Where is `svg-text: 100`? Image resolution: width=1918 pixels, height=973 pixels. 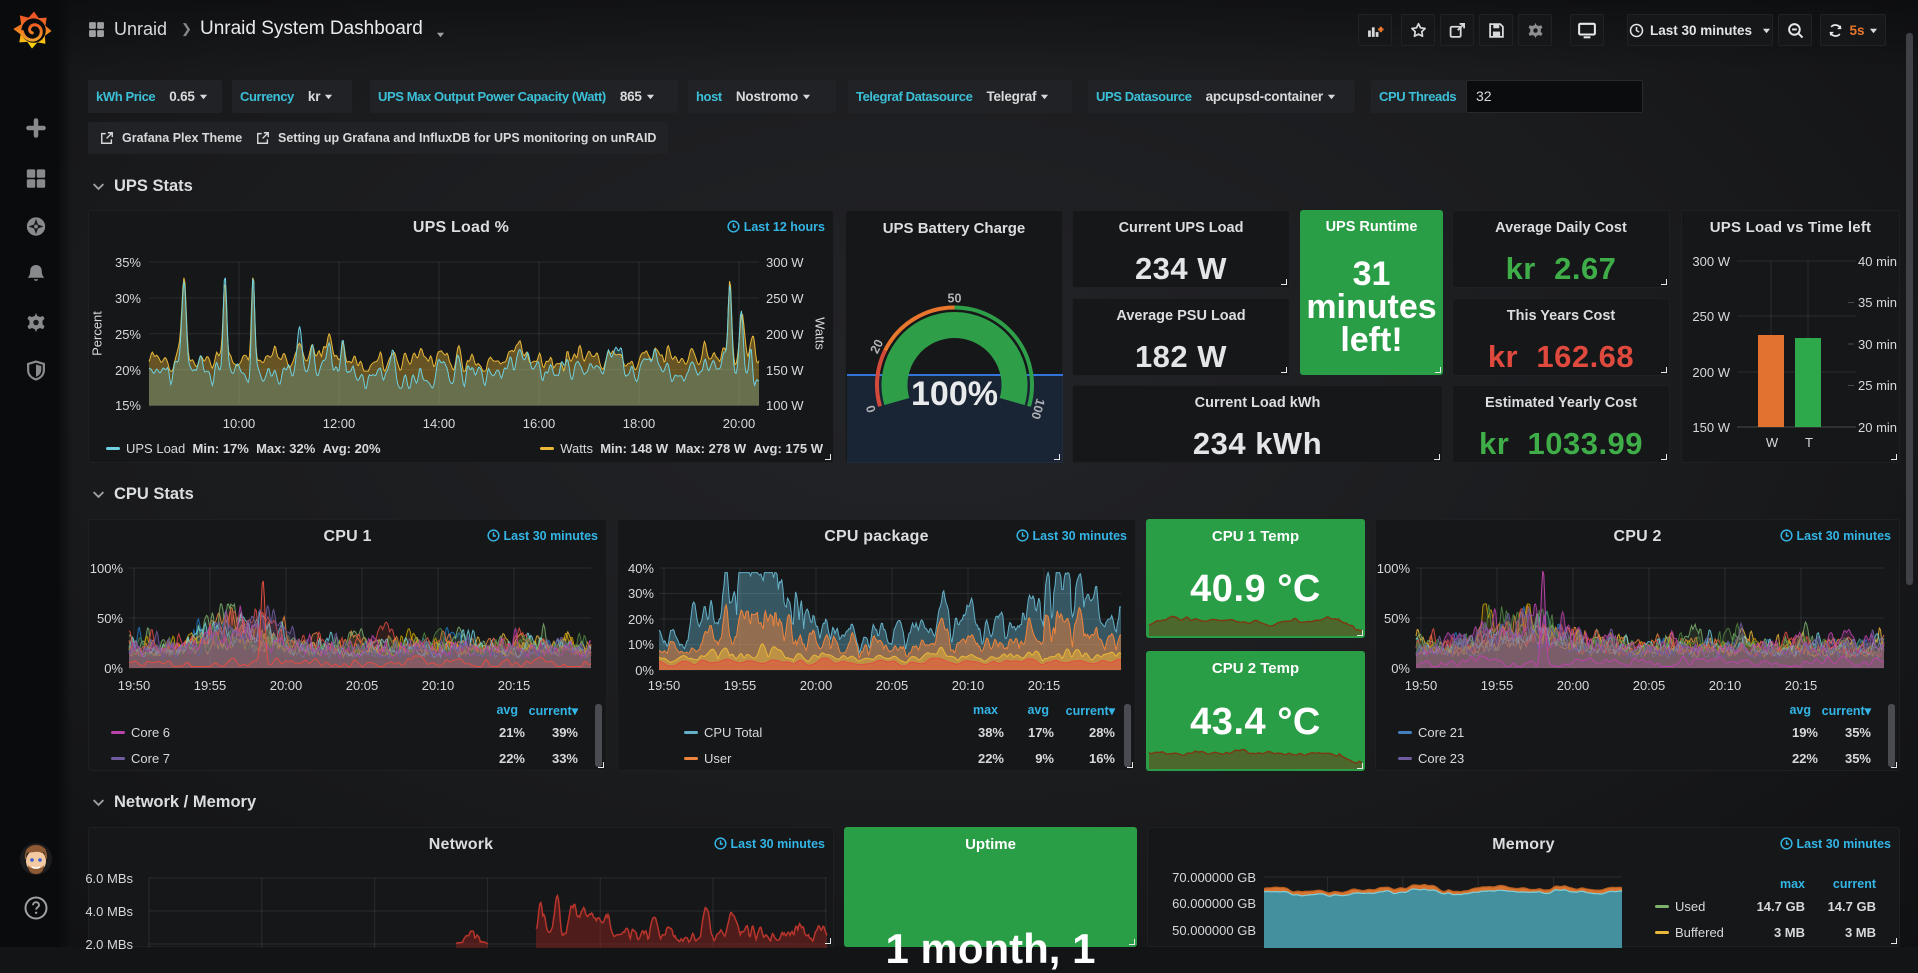
svg-text: 100 is located at coordinates (1037, 409).